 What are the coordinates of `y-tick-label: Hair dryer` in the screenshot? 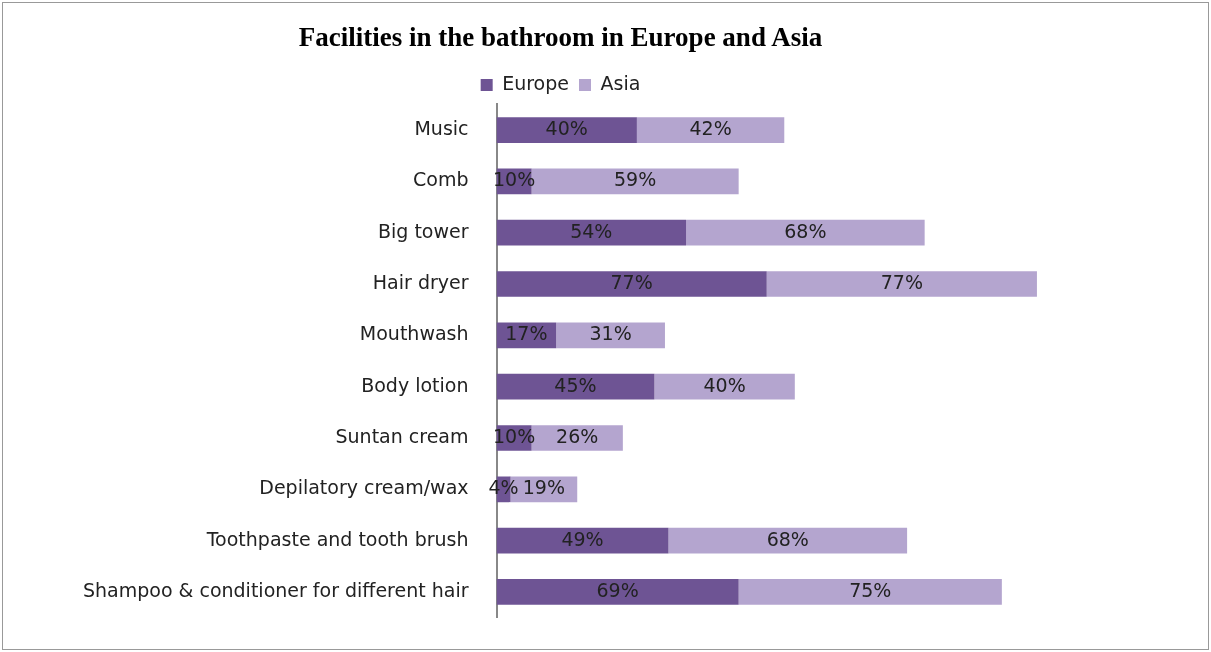 It's located at (420, 281).